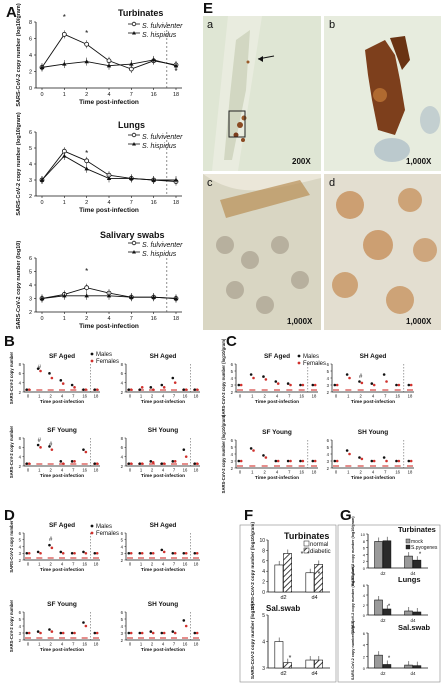  What do you see at coordinates (107, 362) in the screenshot?
I see `legend-sex-b-females: Females` at bounding box center [107, 362].